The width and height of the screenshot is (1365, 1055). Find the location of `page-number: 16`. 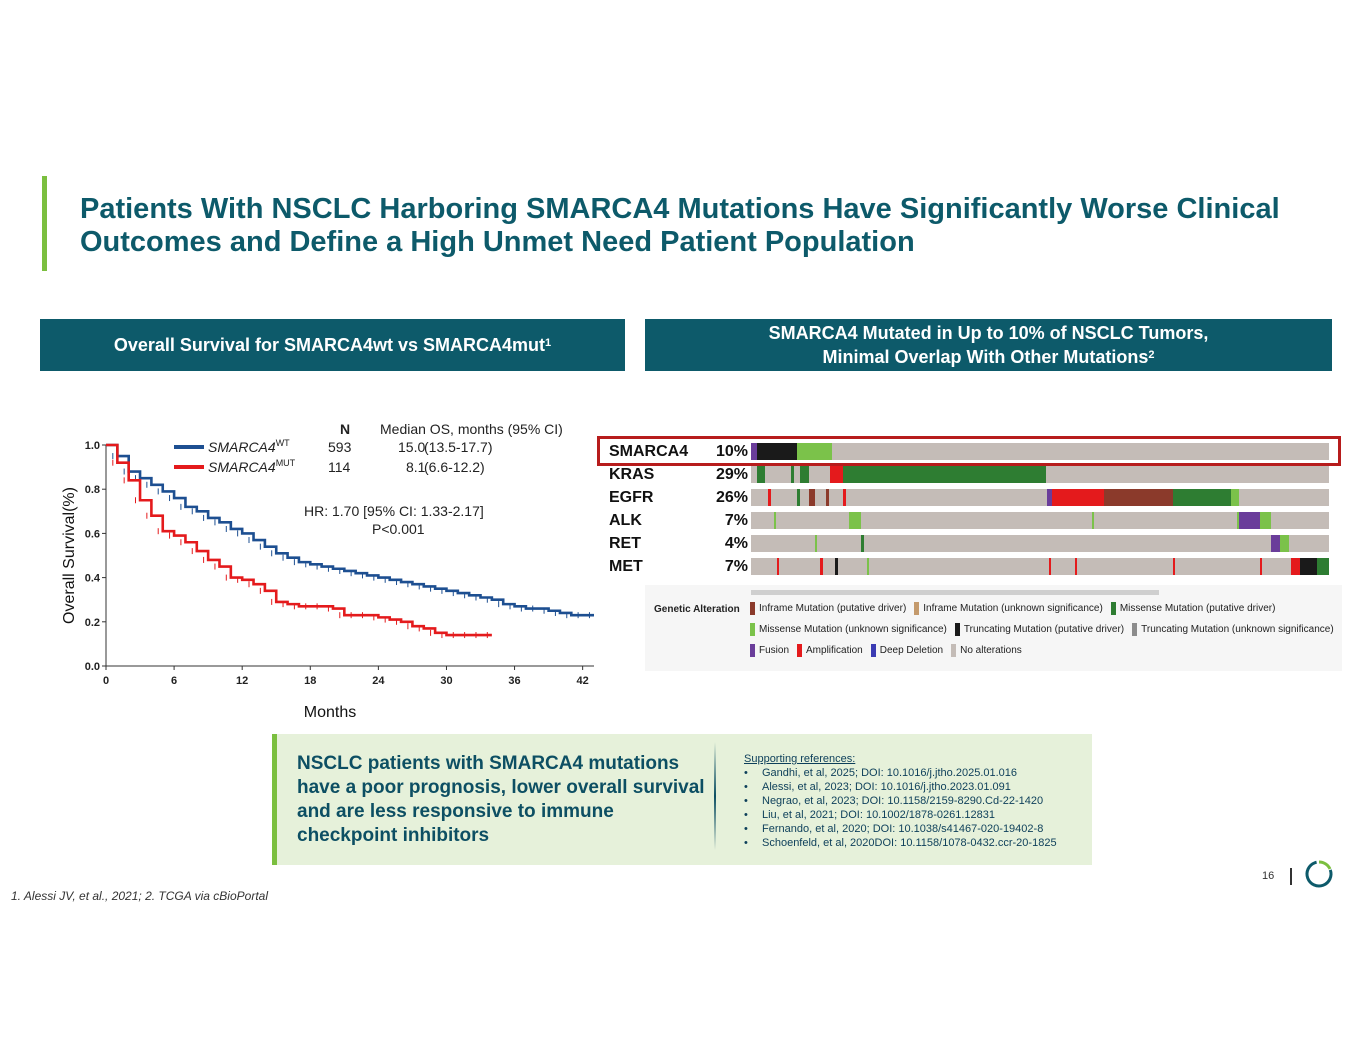

page-number: 16 is located at coordinates (1268, 876).